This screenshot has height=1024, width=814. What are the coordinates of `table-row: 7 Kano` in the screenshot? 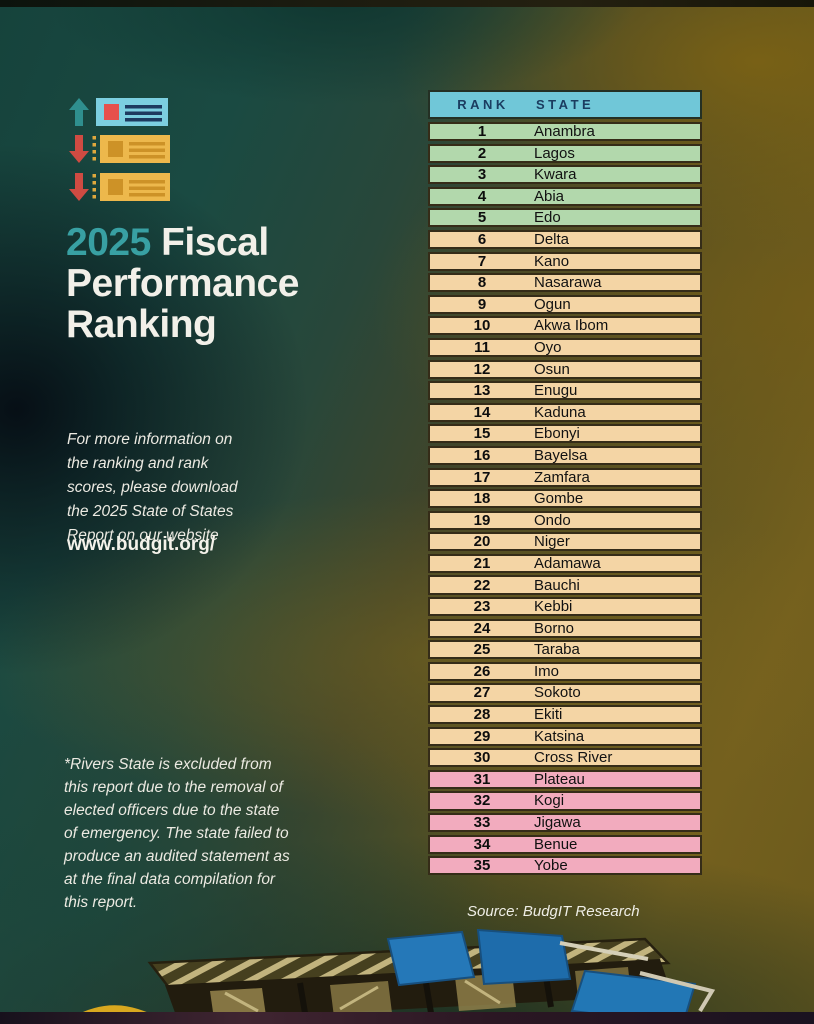 It's located at (565, 261).